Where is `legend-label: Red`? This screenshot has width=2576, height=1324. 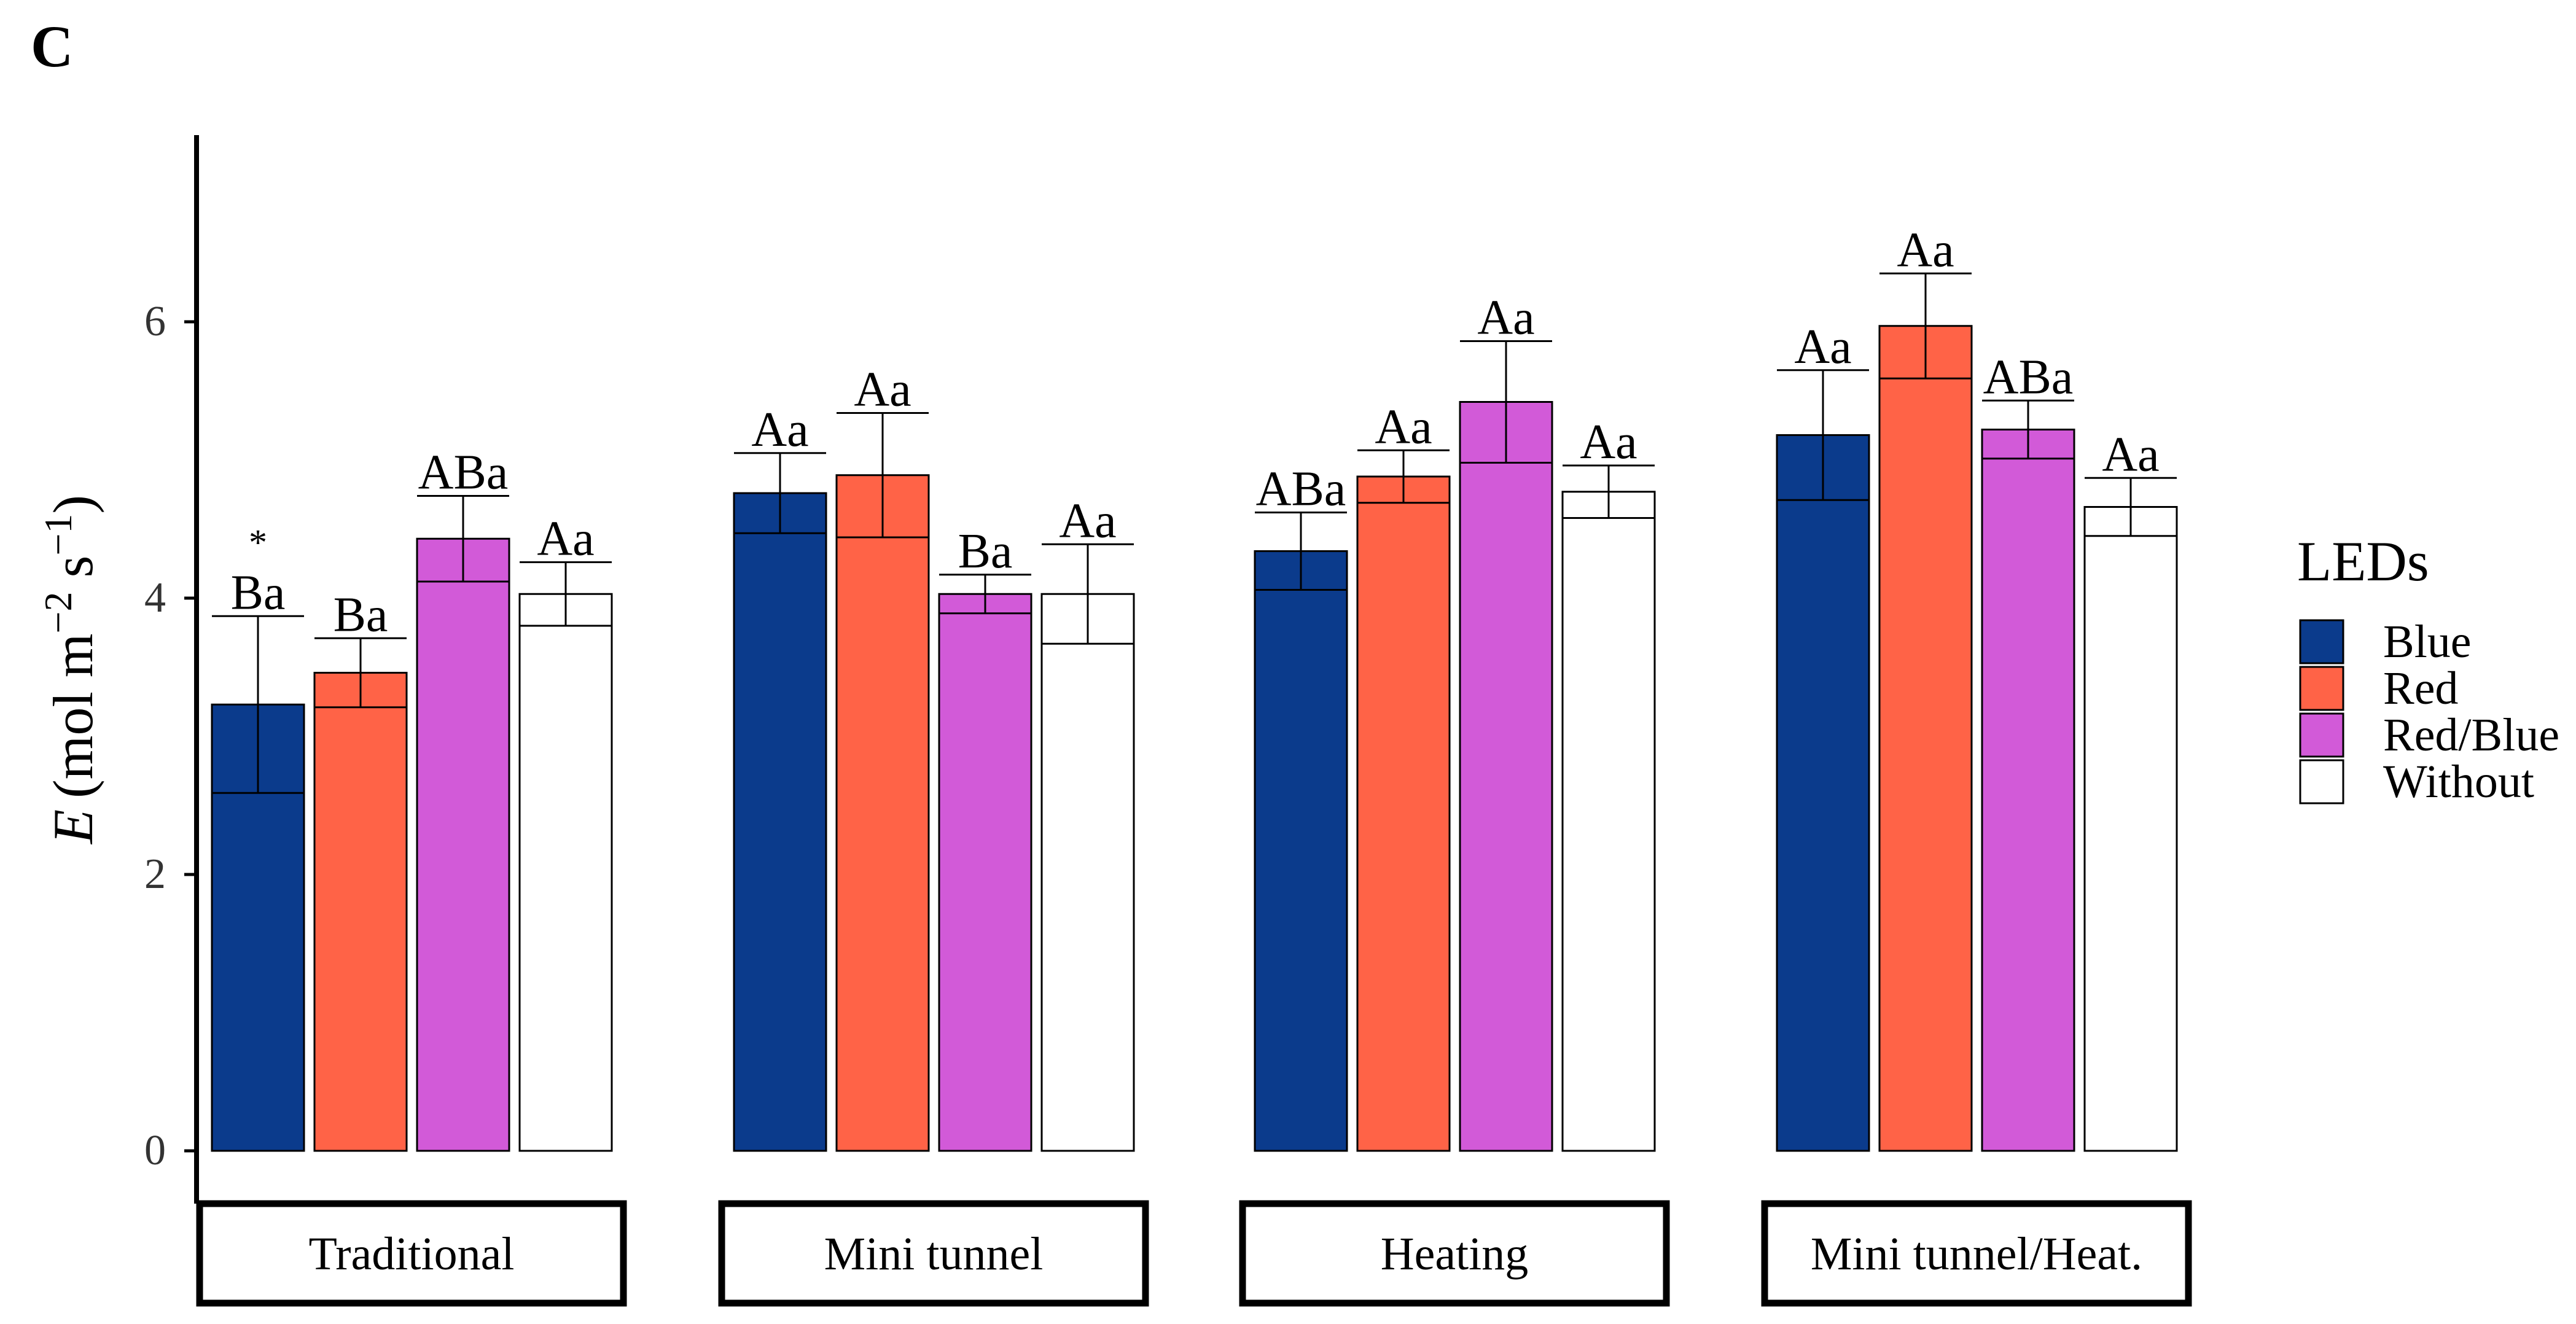
legend-label: Red is located at coordinates (2420, 689).